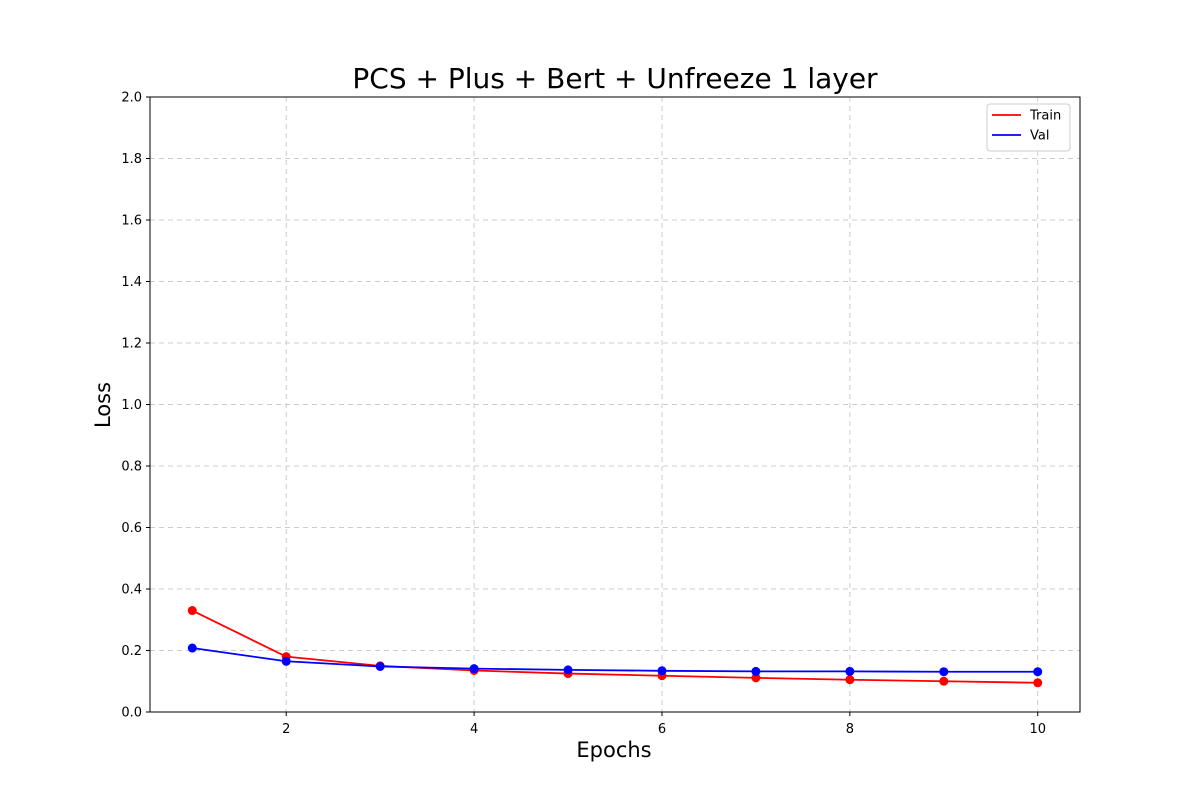 The width and height of the screenshot is (1200, 800). Describe the element at coordinates (131, 282) in the screenshot. I see `y-tick-label: 1.4` at that location.